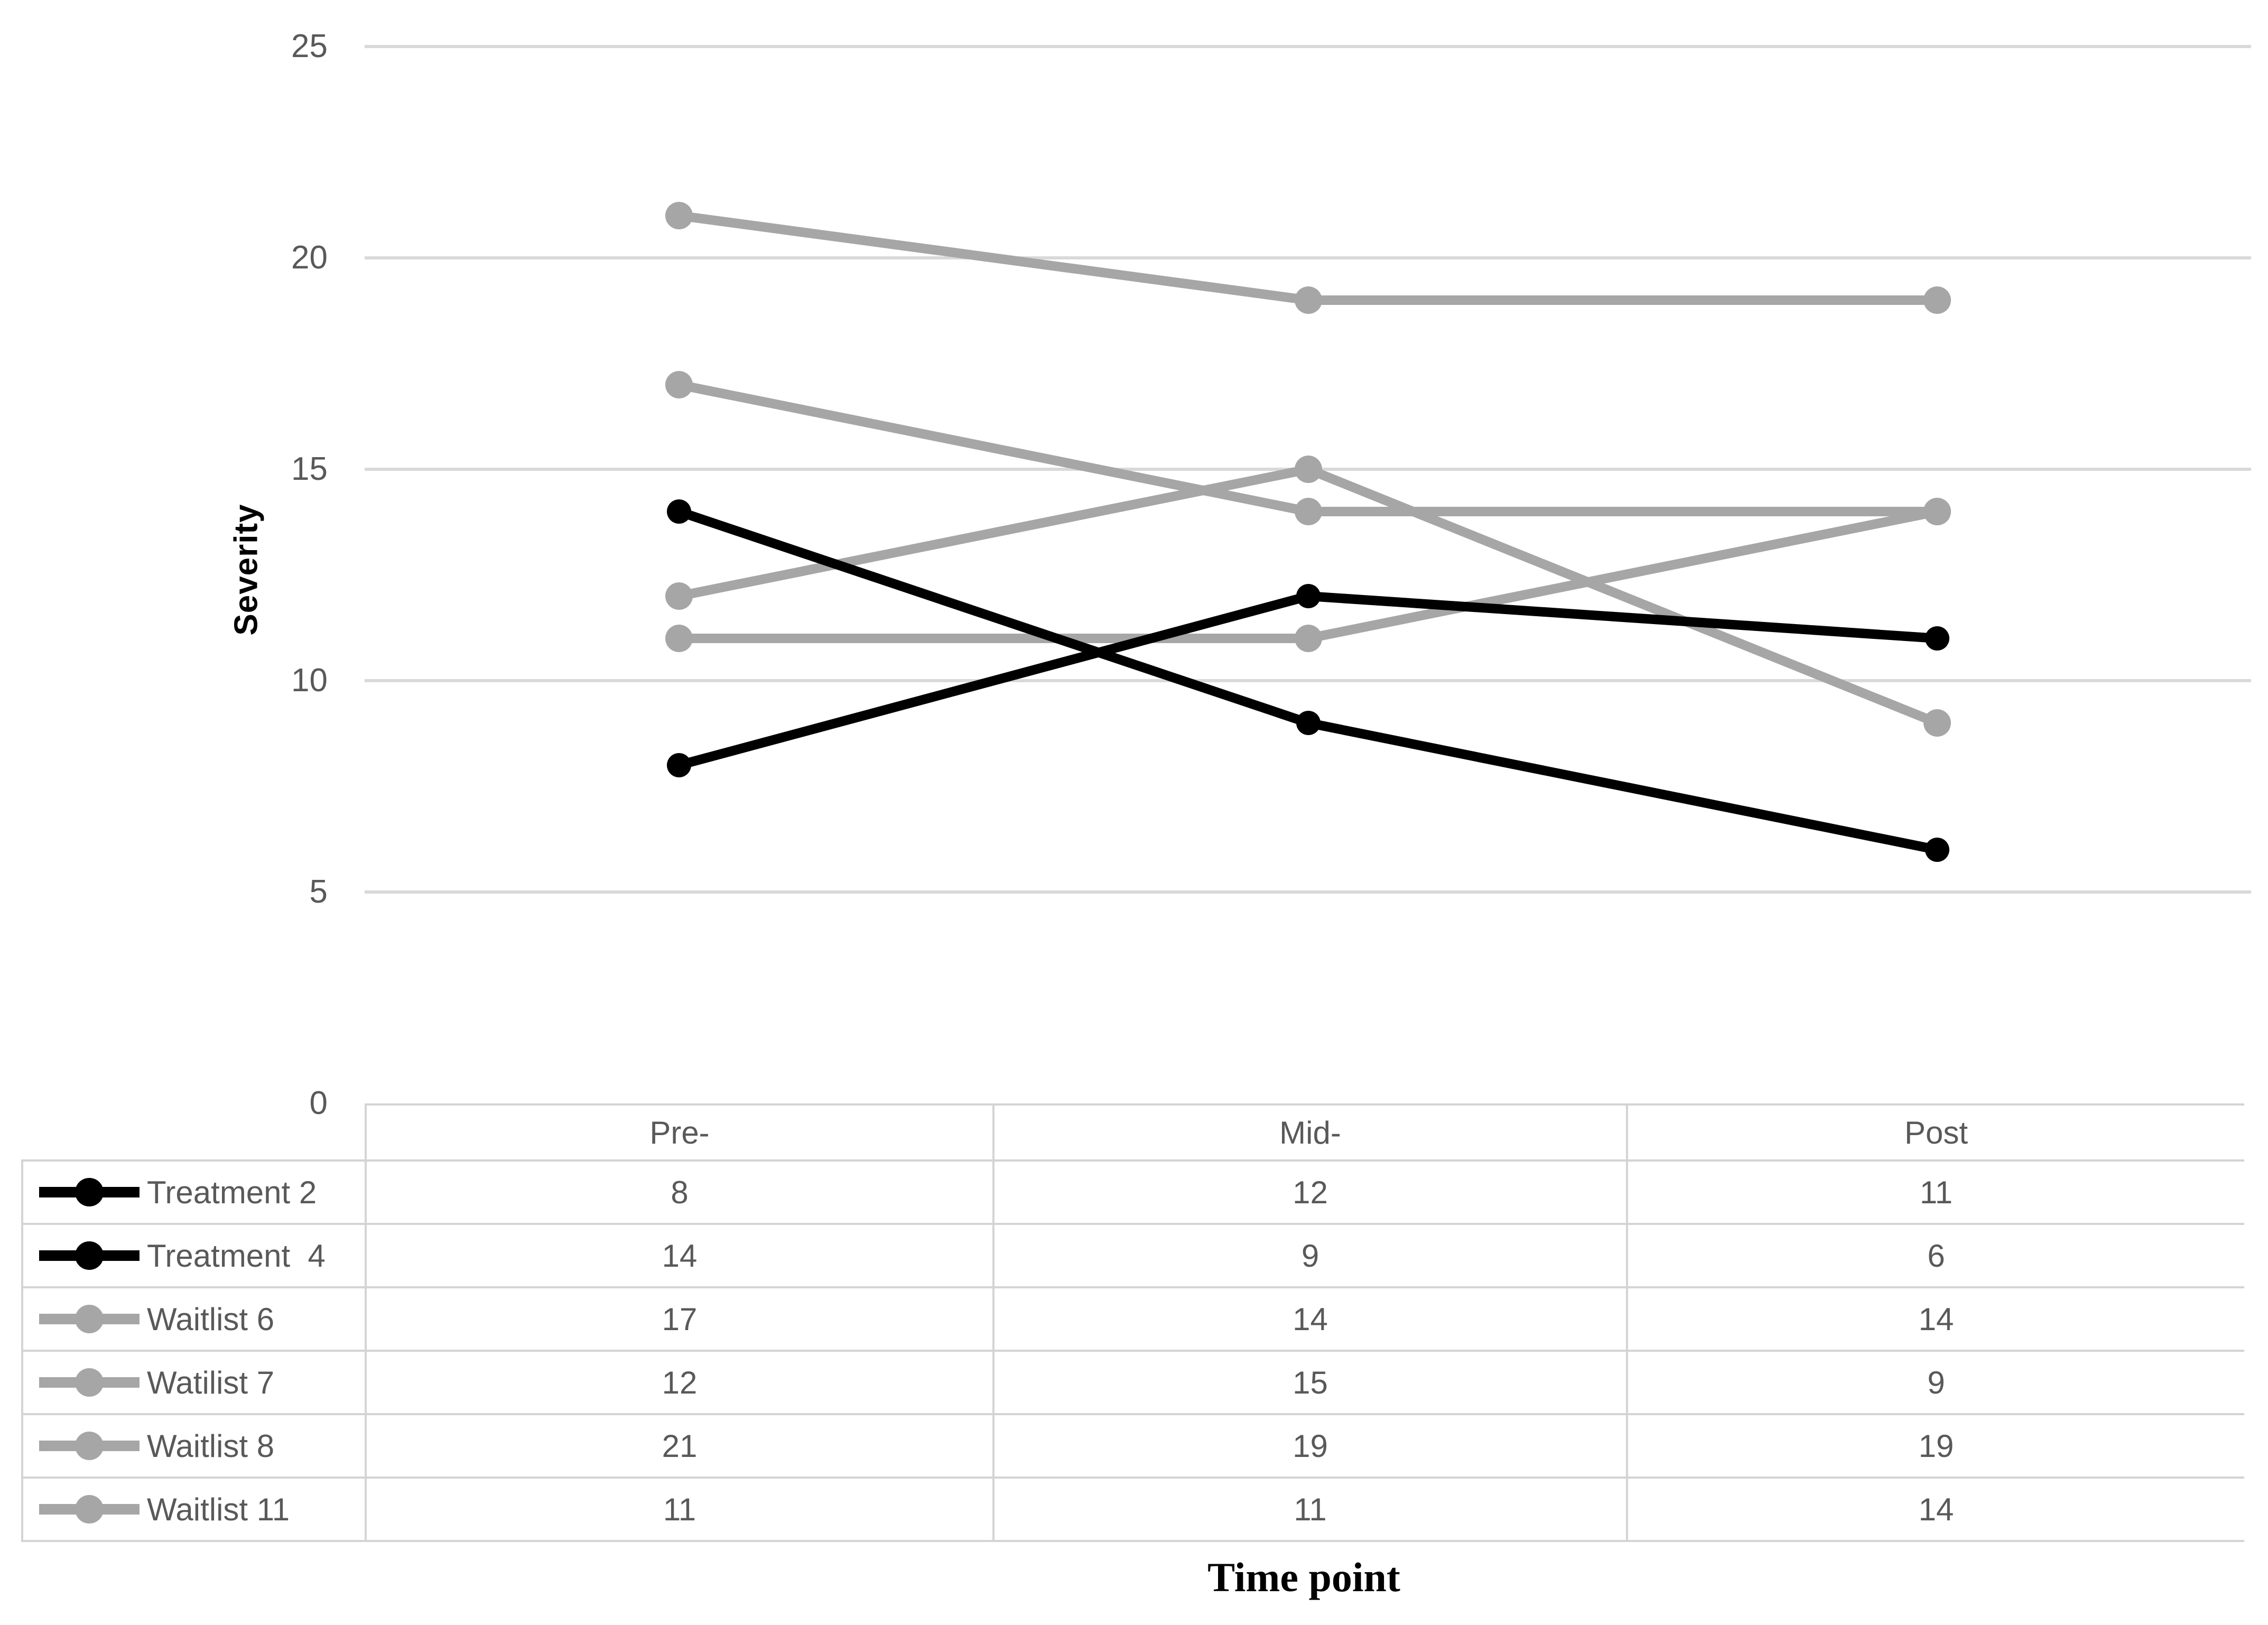 Image resolution: width=2268 pixels, height=1625 pixels. I want to click on table-cell-value: 15, so click(1310, 1382).